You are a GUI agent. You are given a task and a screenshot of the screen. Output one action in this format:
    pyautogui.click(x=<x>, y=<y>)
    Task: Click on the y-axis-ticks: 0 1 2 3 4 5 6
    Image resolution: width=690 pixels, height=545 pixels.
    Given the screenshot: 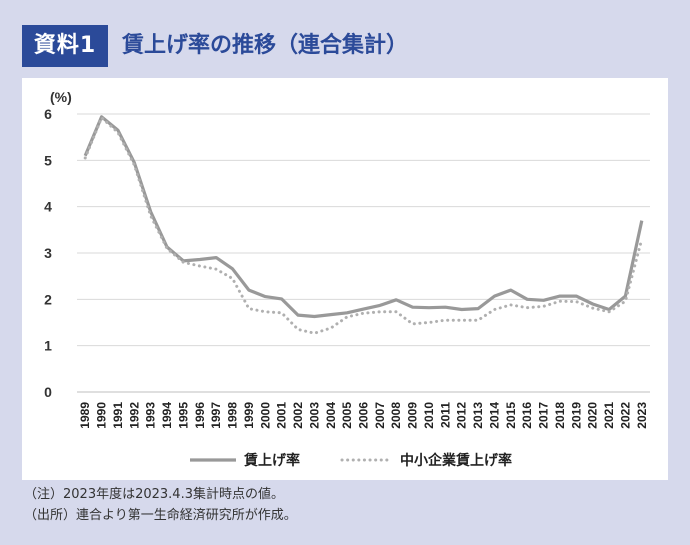 What is the action you would take?
    pyautogui.click(x=48, y=253)
    